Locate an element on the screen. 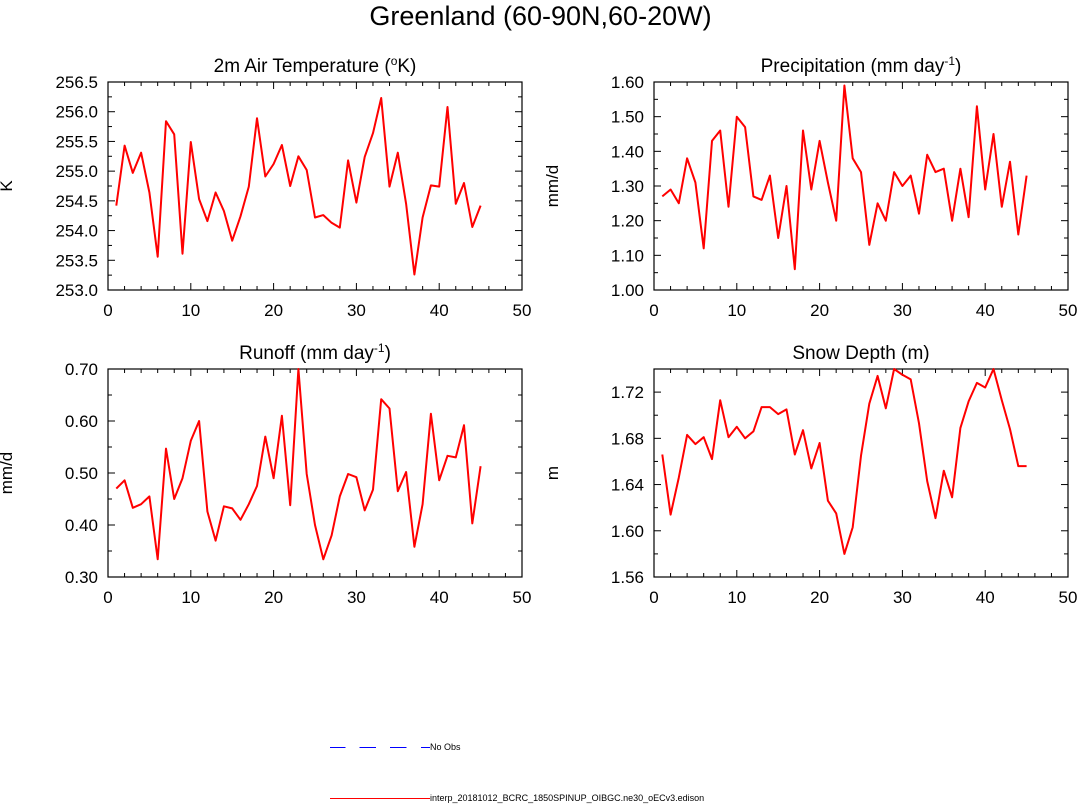 This screenshot has width=1081, height=805. y-tick-label: 1.00 is located at coordinates (627, 290).